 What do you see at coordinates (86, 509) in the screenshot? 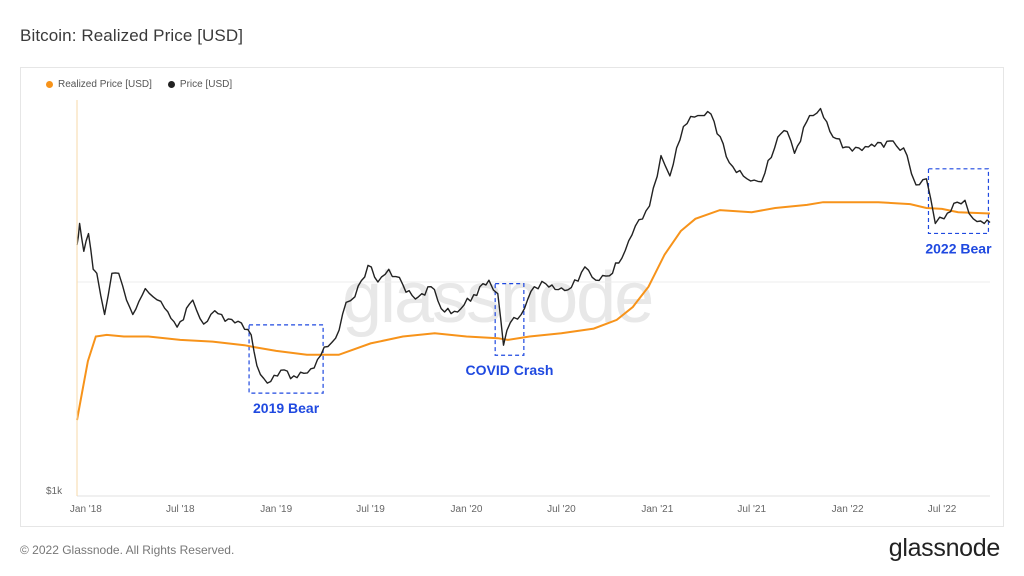
I see `x-tick-label: Jan '18` at bounding box center [86, 509].